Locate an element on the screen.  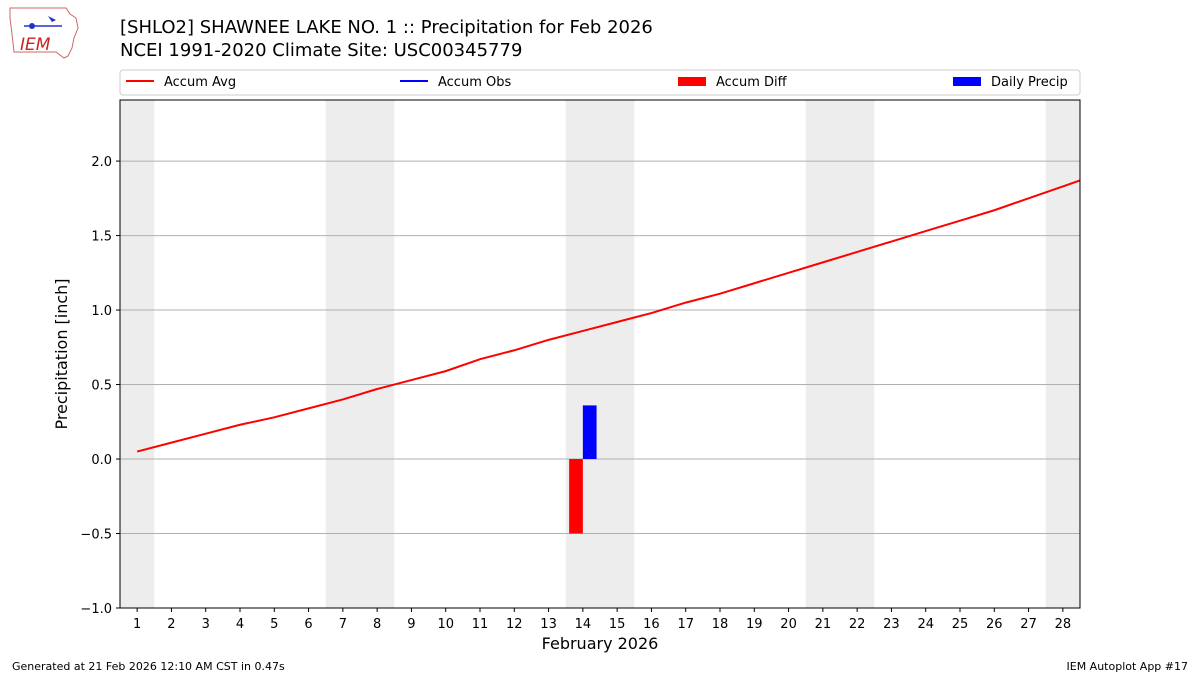
x-tick-label: 9 is located at coordinates (411, 624).